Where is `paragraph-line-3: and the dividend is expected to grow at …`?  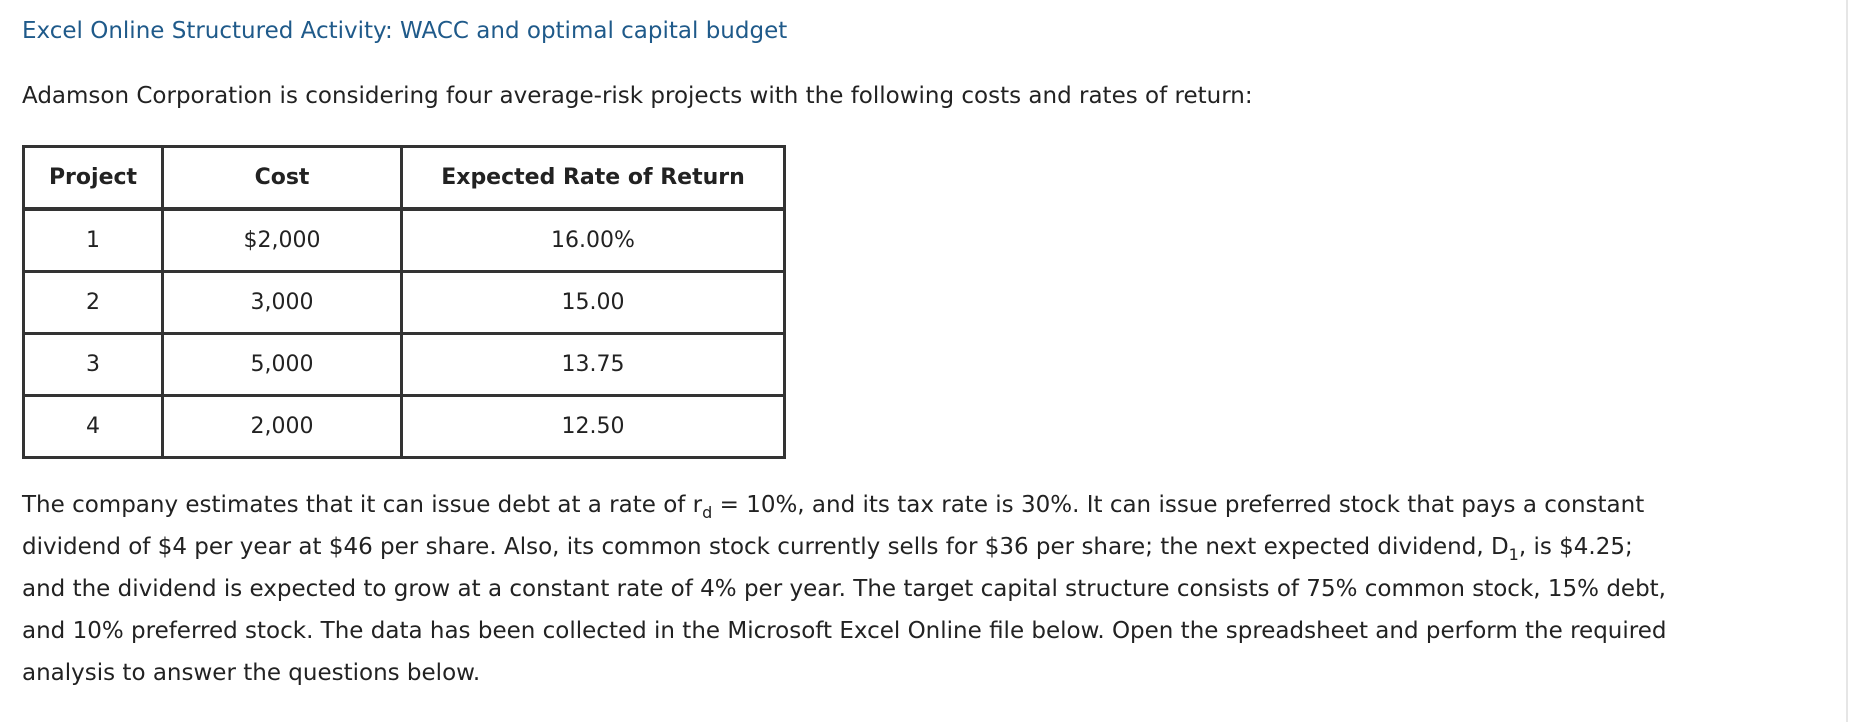 paragraph-line-3: and the dividend is expected to grow at … is located at coordinates (844, 589).